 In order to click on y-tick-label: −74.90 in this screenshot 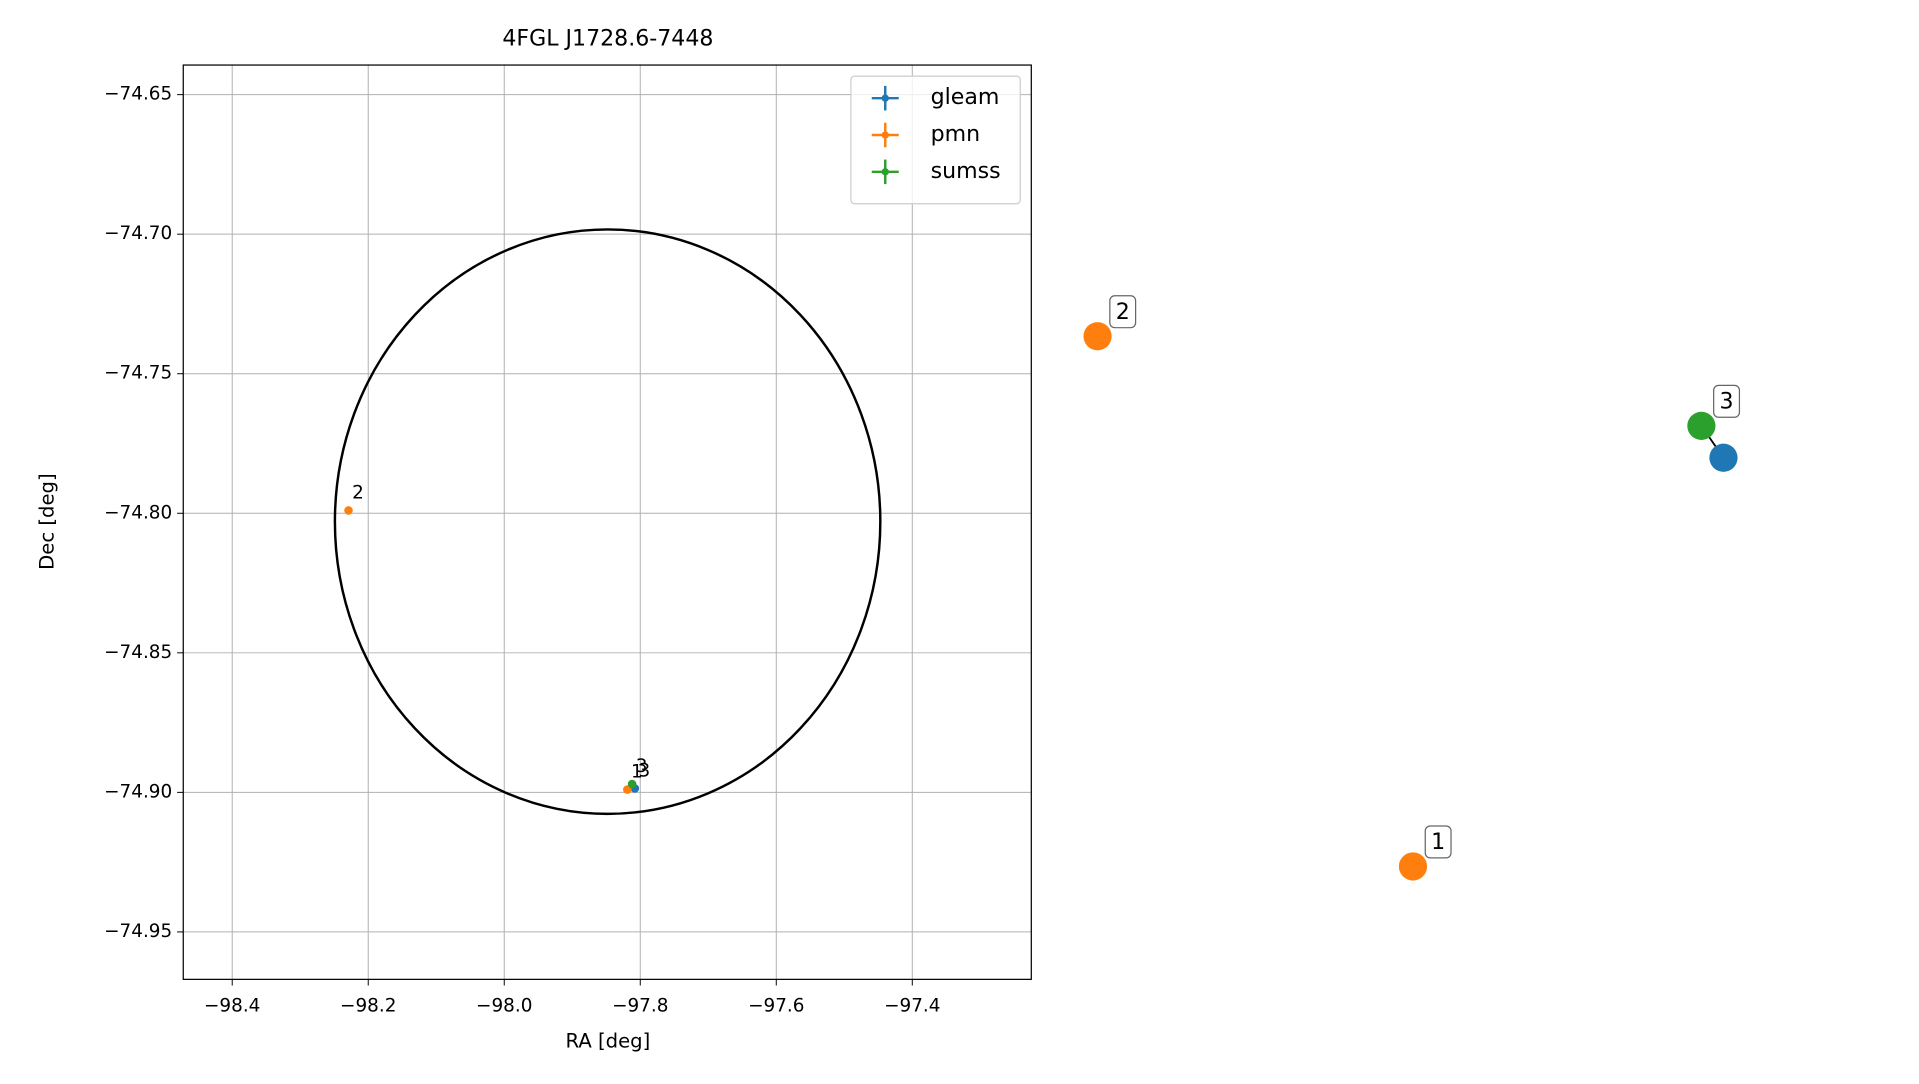, I will do `click(138, 791)`.